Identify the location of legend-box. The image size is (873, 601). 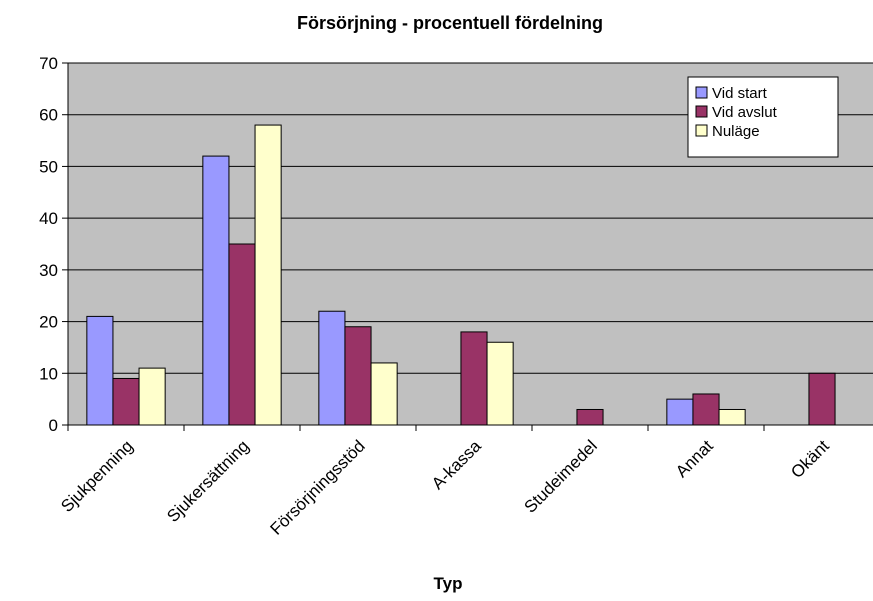
(763, 117).